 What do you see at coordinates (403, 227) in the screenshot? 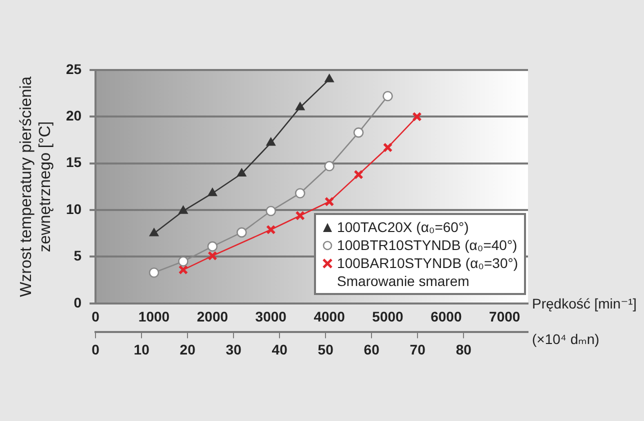
I see `legend-label: 100TAC20X (α₀=60°)` at bounding box center [403, 227].